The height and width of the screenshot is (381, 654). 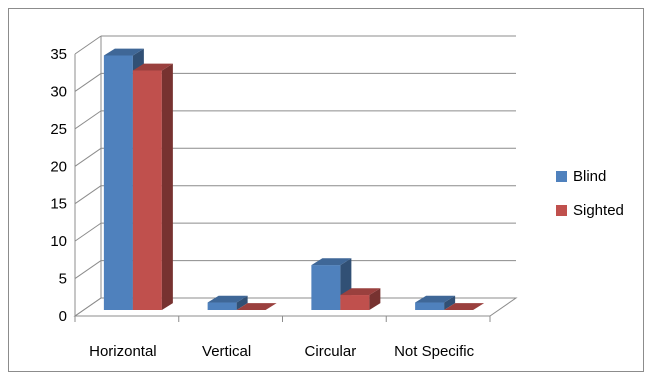 I want to click on legend-swatch-blind, so click(x=561, y=176).